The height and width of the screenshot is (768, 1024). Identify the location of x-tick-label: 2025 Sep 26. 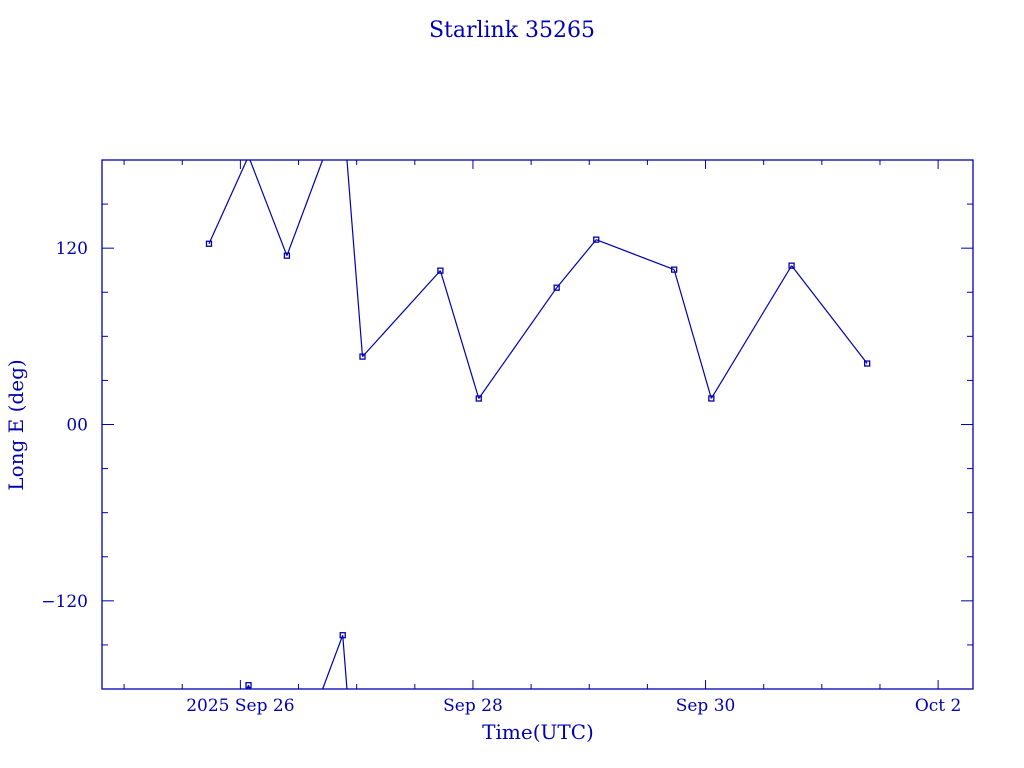
(240, 706).